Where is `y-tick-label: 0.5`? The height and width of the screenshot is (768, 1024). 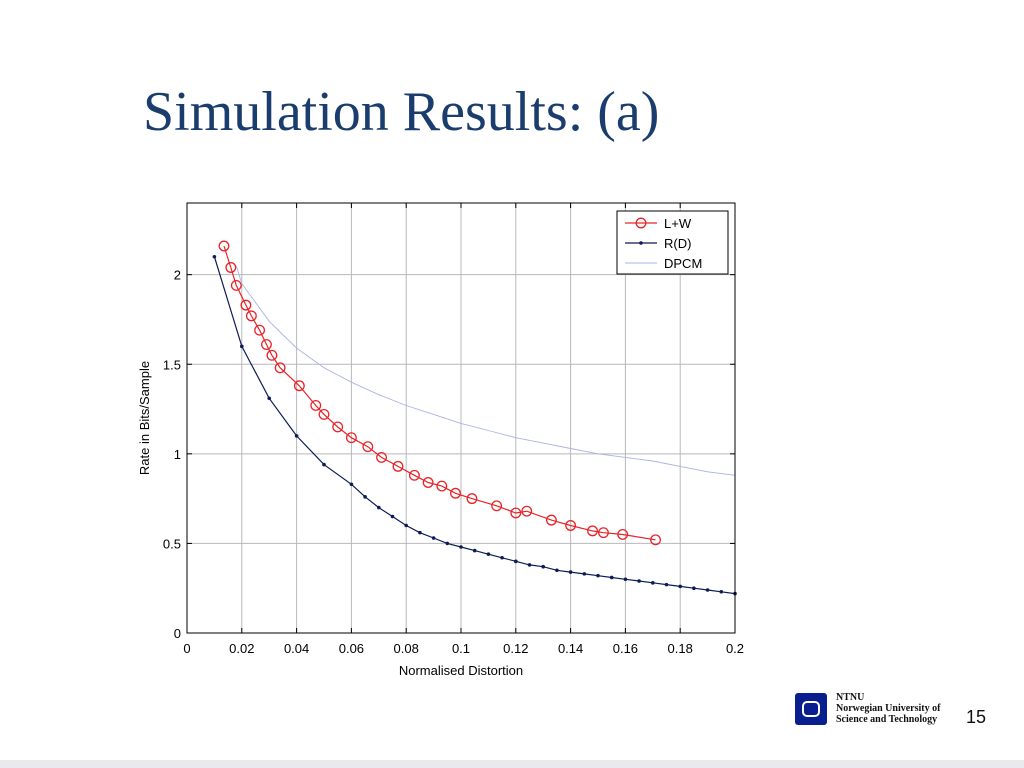 y-tick-label: 0.5 is located at coordinates (172, 543).